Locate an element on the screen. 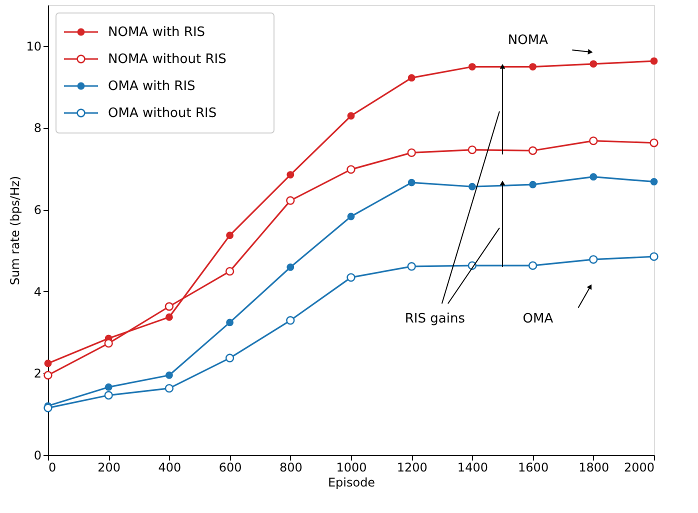 The width and height of the screenshot is (698, 513). x-tick-label: 600 is located at coordinates (230, 467).